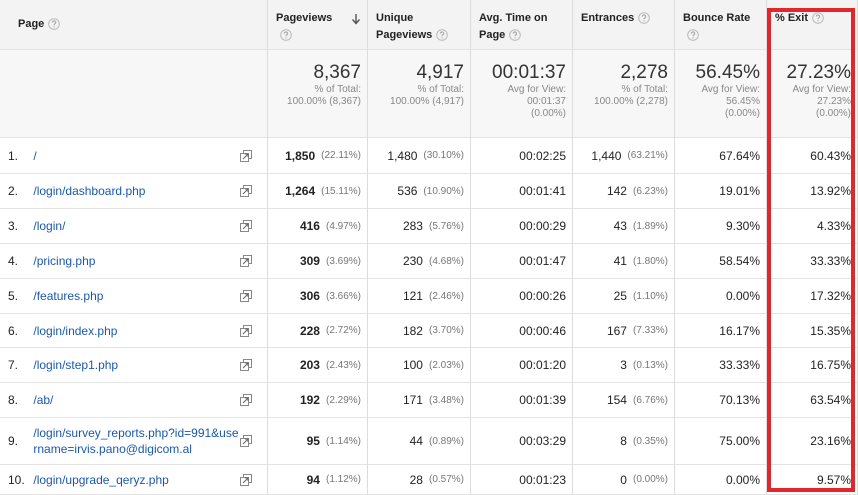 The height and width of the screenshot is (495, 858). Describe the element at coordinates (356, 19) in the screenshot. I see `sort-arrow` at that location.